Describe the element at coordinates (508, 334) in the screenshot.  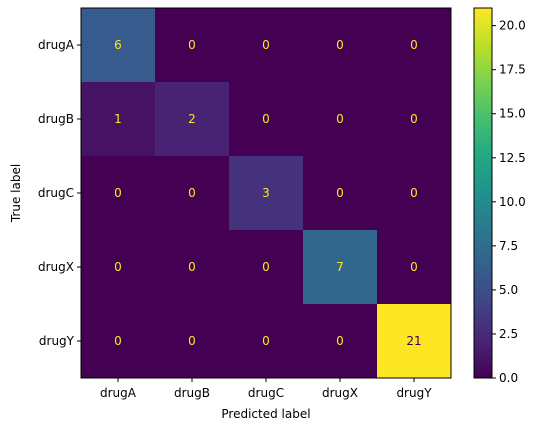
I see `colorbar-tick-label: 2.5` at that location.